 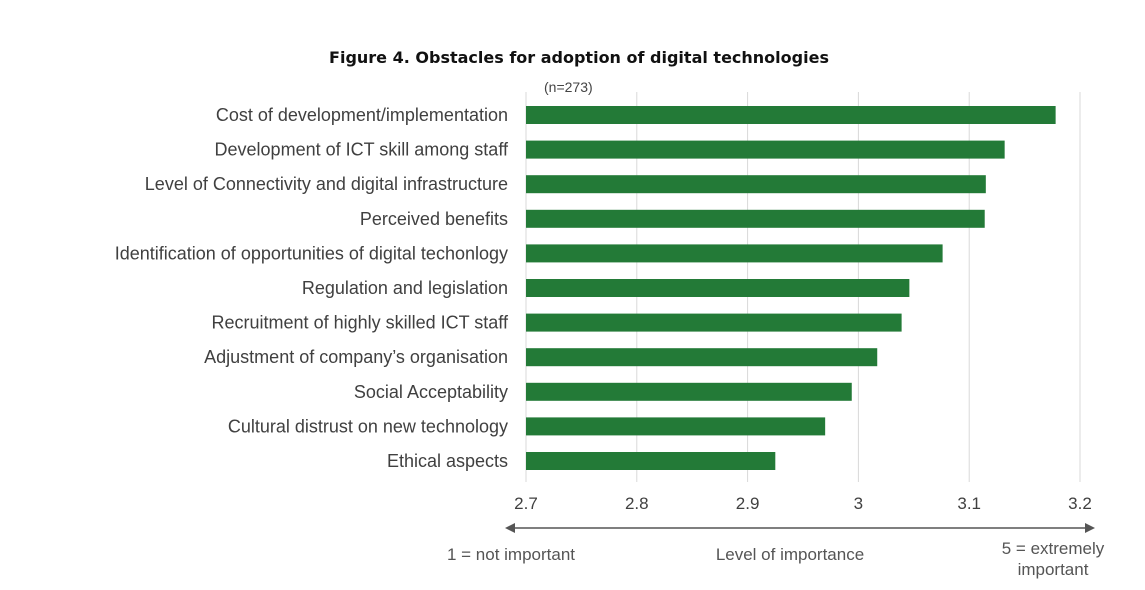 I want to click on x-tick-labels: 2.7 2.8 2.9 3 3.1 3.2, so click(x=803, y=503).